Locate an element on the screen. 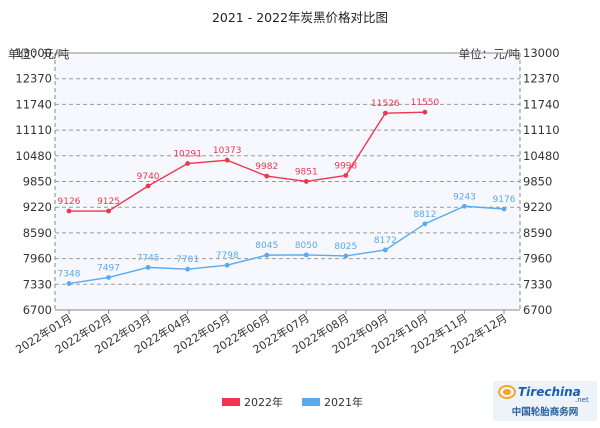  y-tick-label-right: 8590 is located at coordinates (537, 233).